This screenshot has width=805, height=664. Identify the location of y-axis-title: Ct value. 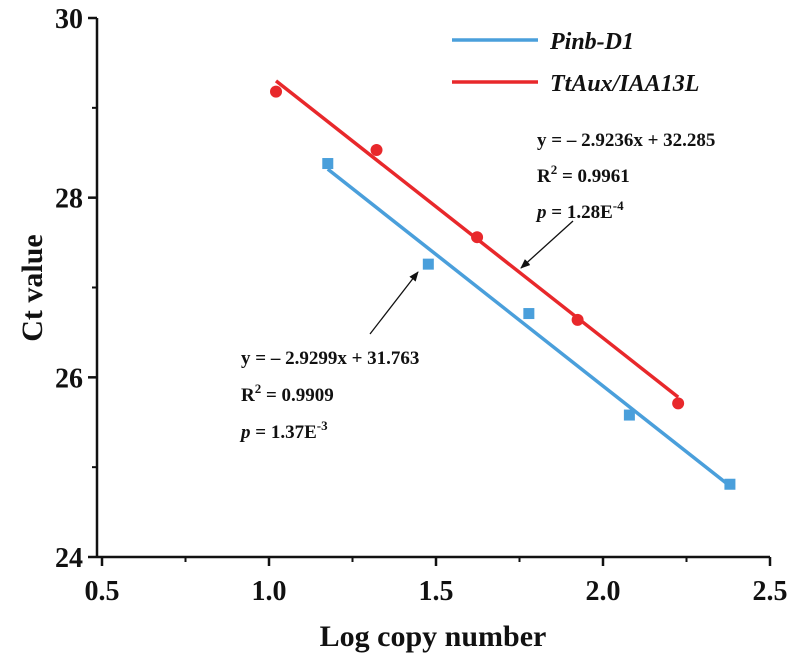
(32, 288).